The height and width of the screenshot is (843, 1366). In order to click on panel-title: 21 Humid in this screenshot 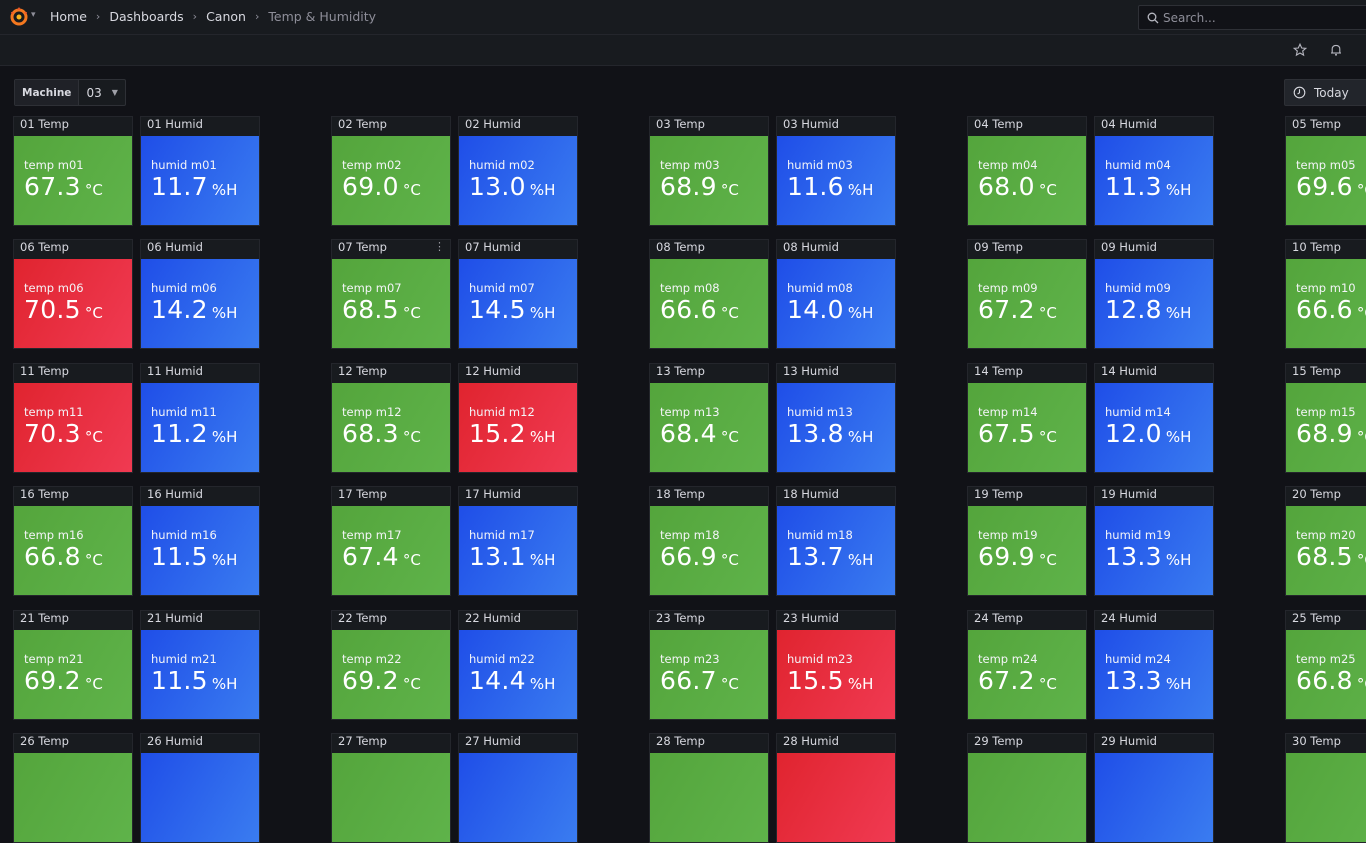, I will do `click(175, 618)`.